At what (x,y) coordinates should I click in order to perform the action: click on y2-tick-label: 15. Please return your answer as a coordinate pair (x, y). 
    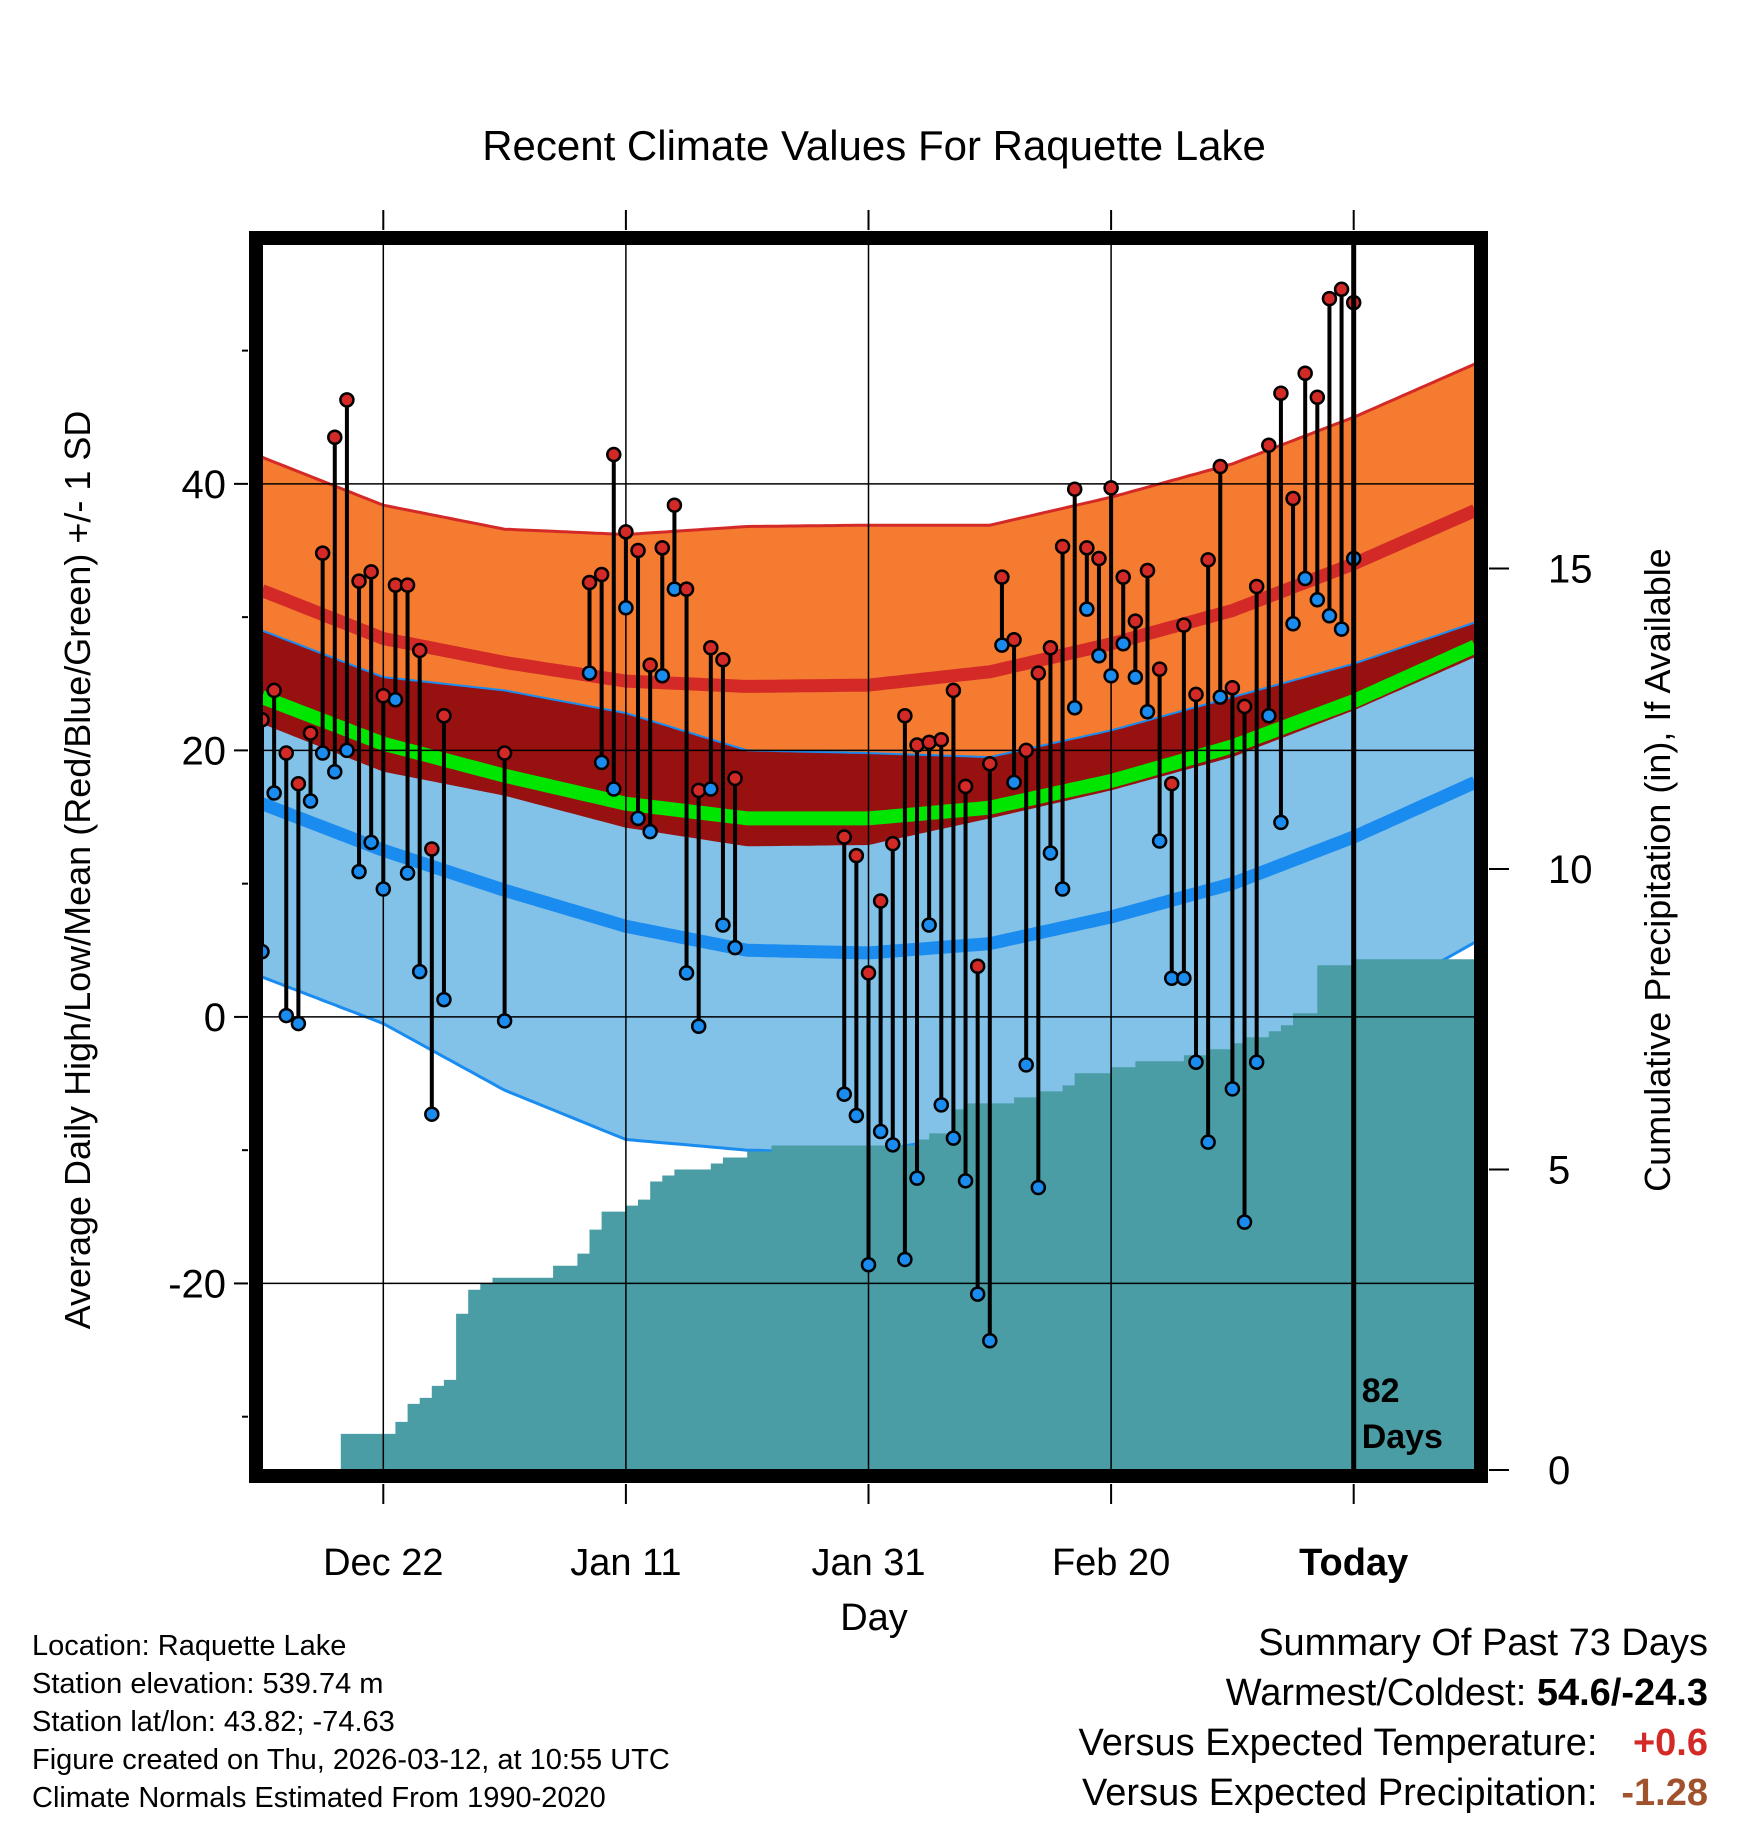
    Looking at the image, I should click on (1570, 570).